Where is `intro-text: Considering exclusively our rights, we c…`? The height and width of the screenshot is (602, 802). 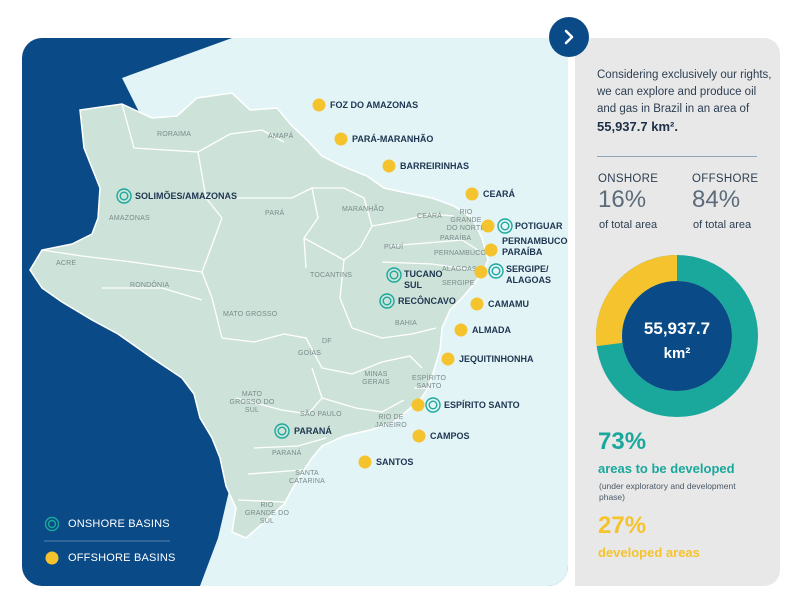 intro-text: Considering exclusively our rights, we c… is located at coordinates (687, 102).